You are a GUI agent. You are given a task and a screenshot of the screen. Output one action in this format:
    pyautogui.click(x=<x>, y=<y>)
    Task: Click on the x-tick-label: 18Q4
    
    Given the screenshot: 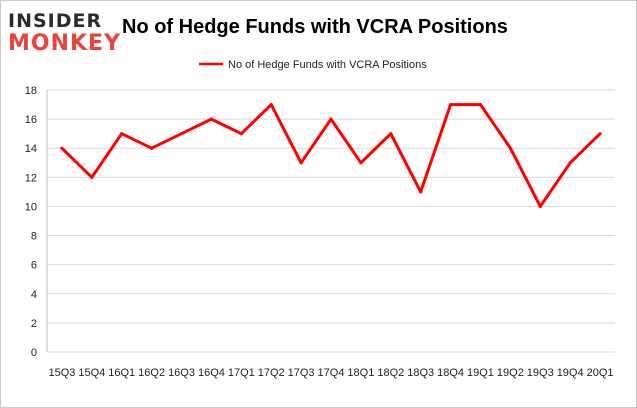 What is the action you would take?
    pyautogui.click(x=450, y=373)
    